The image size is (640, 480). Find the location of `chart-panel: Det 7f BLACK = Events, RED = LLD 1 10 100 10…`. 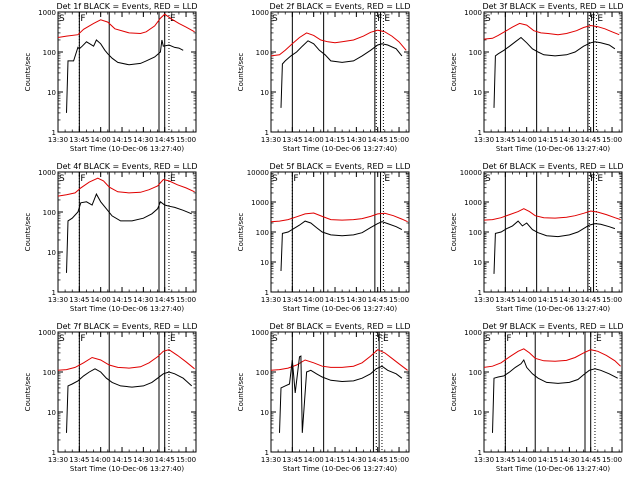

chart-panel: Det 7f BLACK = Events, RED = LLD 1 10 100 10… is located at coordinates (111, 397).